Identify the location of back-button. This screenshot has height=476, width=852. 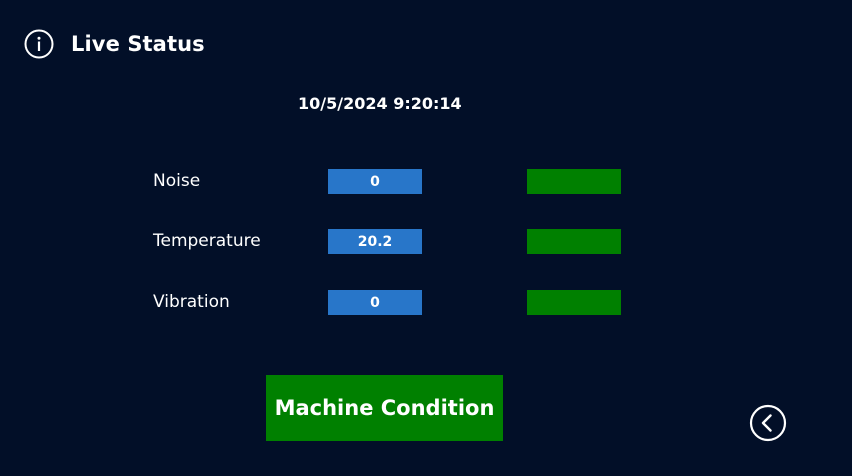
(768, 423).